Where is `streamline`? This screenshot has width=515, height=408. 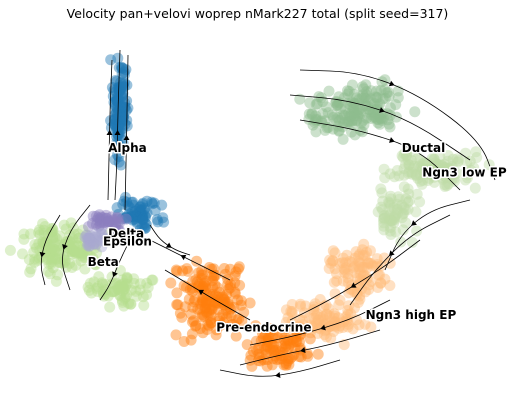 streamline is located at coordinates (310, 347).